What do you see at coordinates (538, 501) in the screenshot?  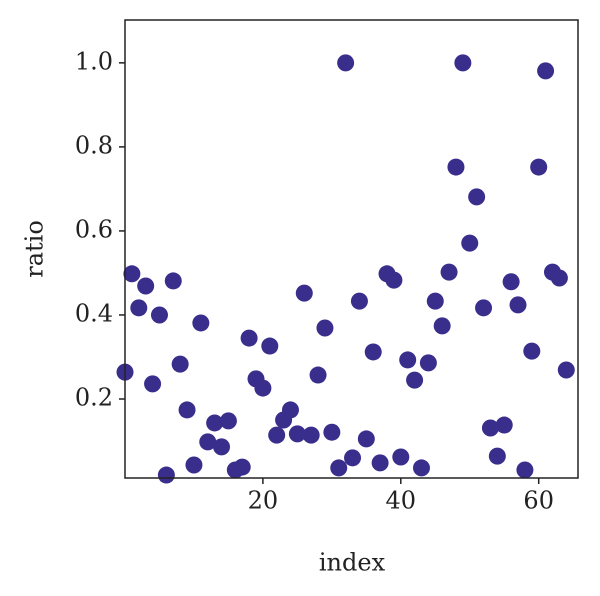 I see `x-tick-label: 60` at bounding box center [538, 501].